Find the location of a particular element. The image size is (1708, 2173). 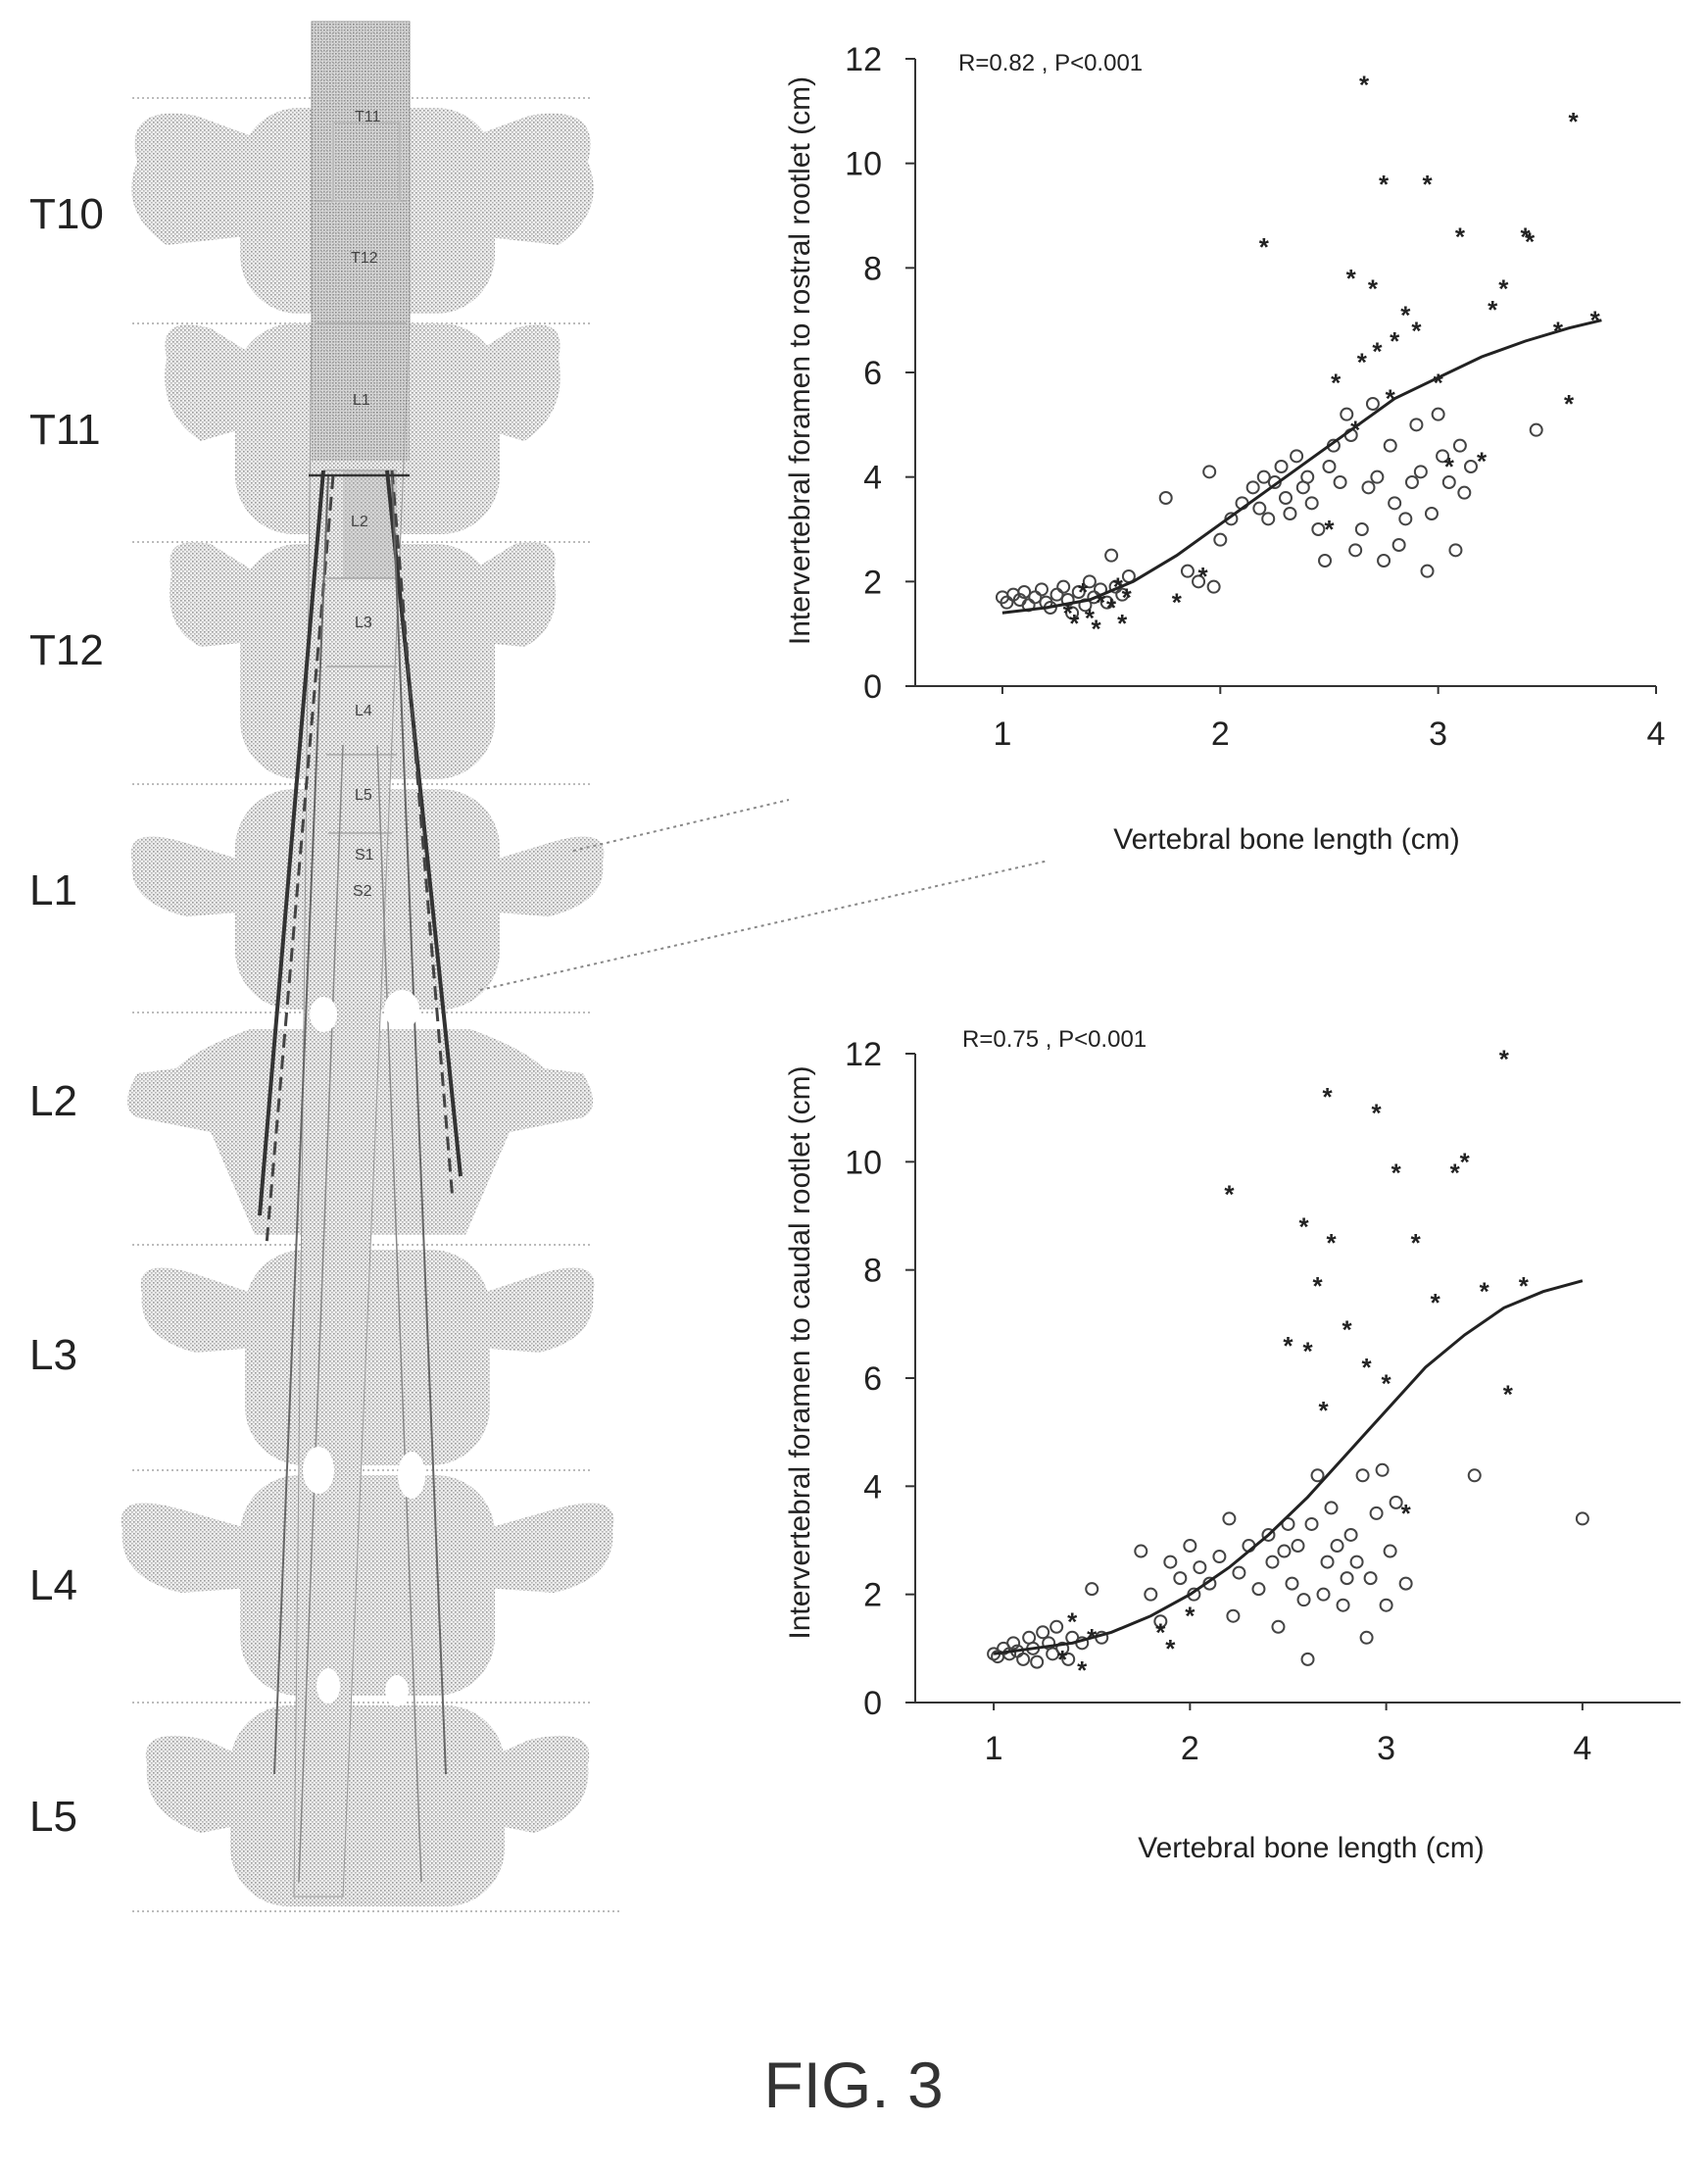

cord-label-t11: T11 is located at coordinates (367, 117).